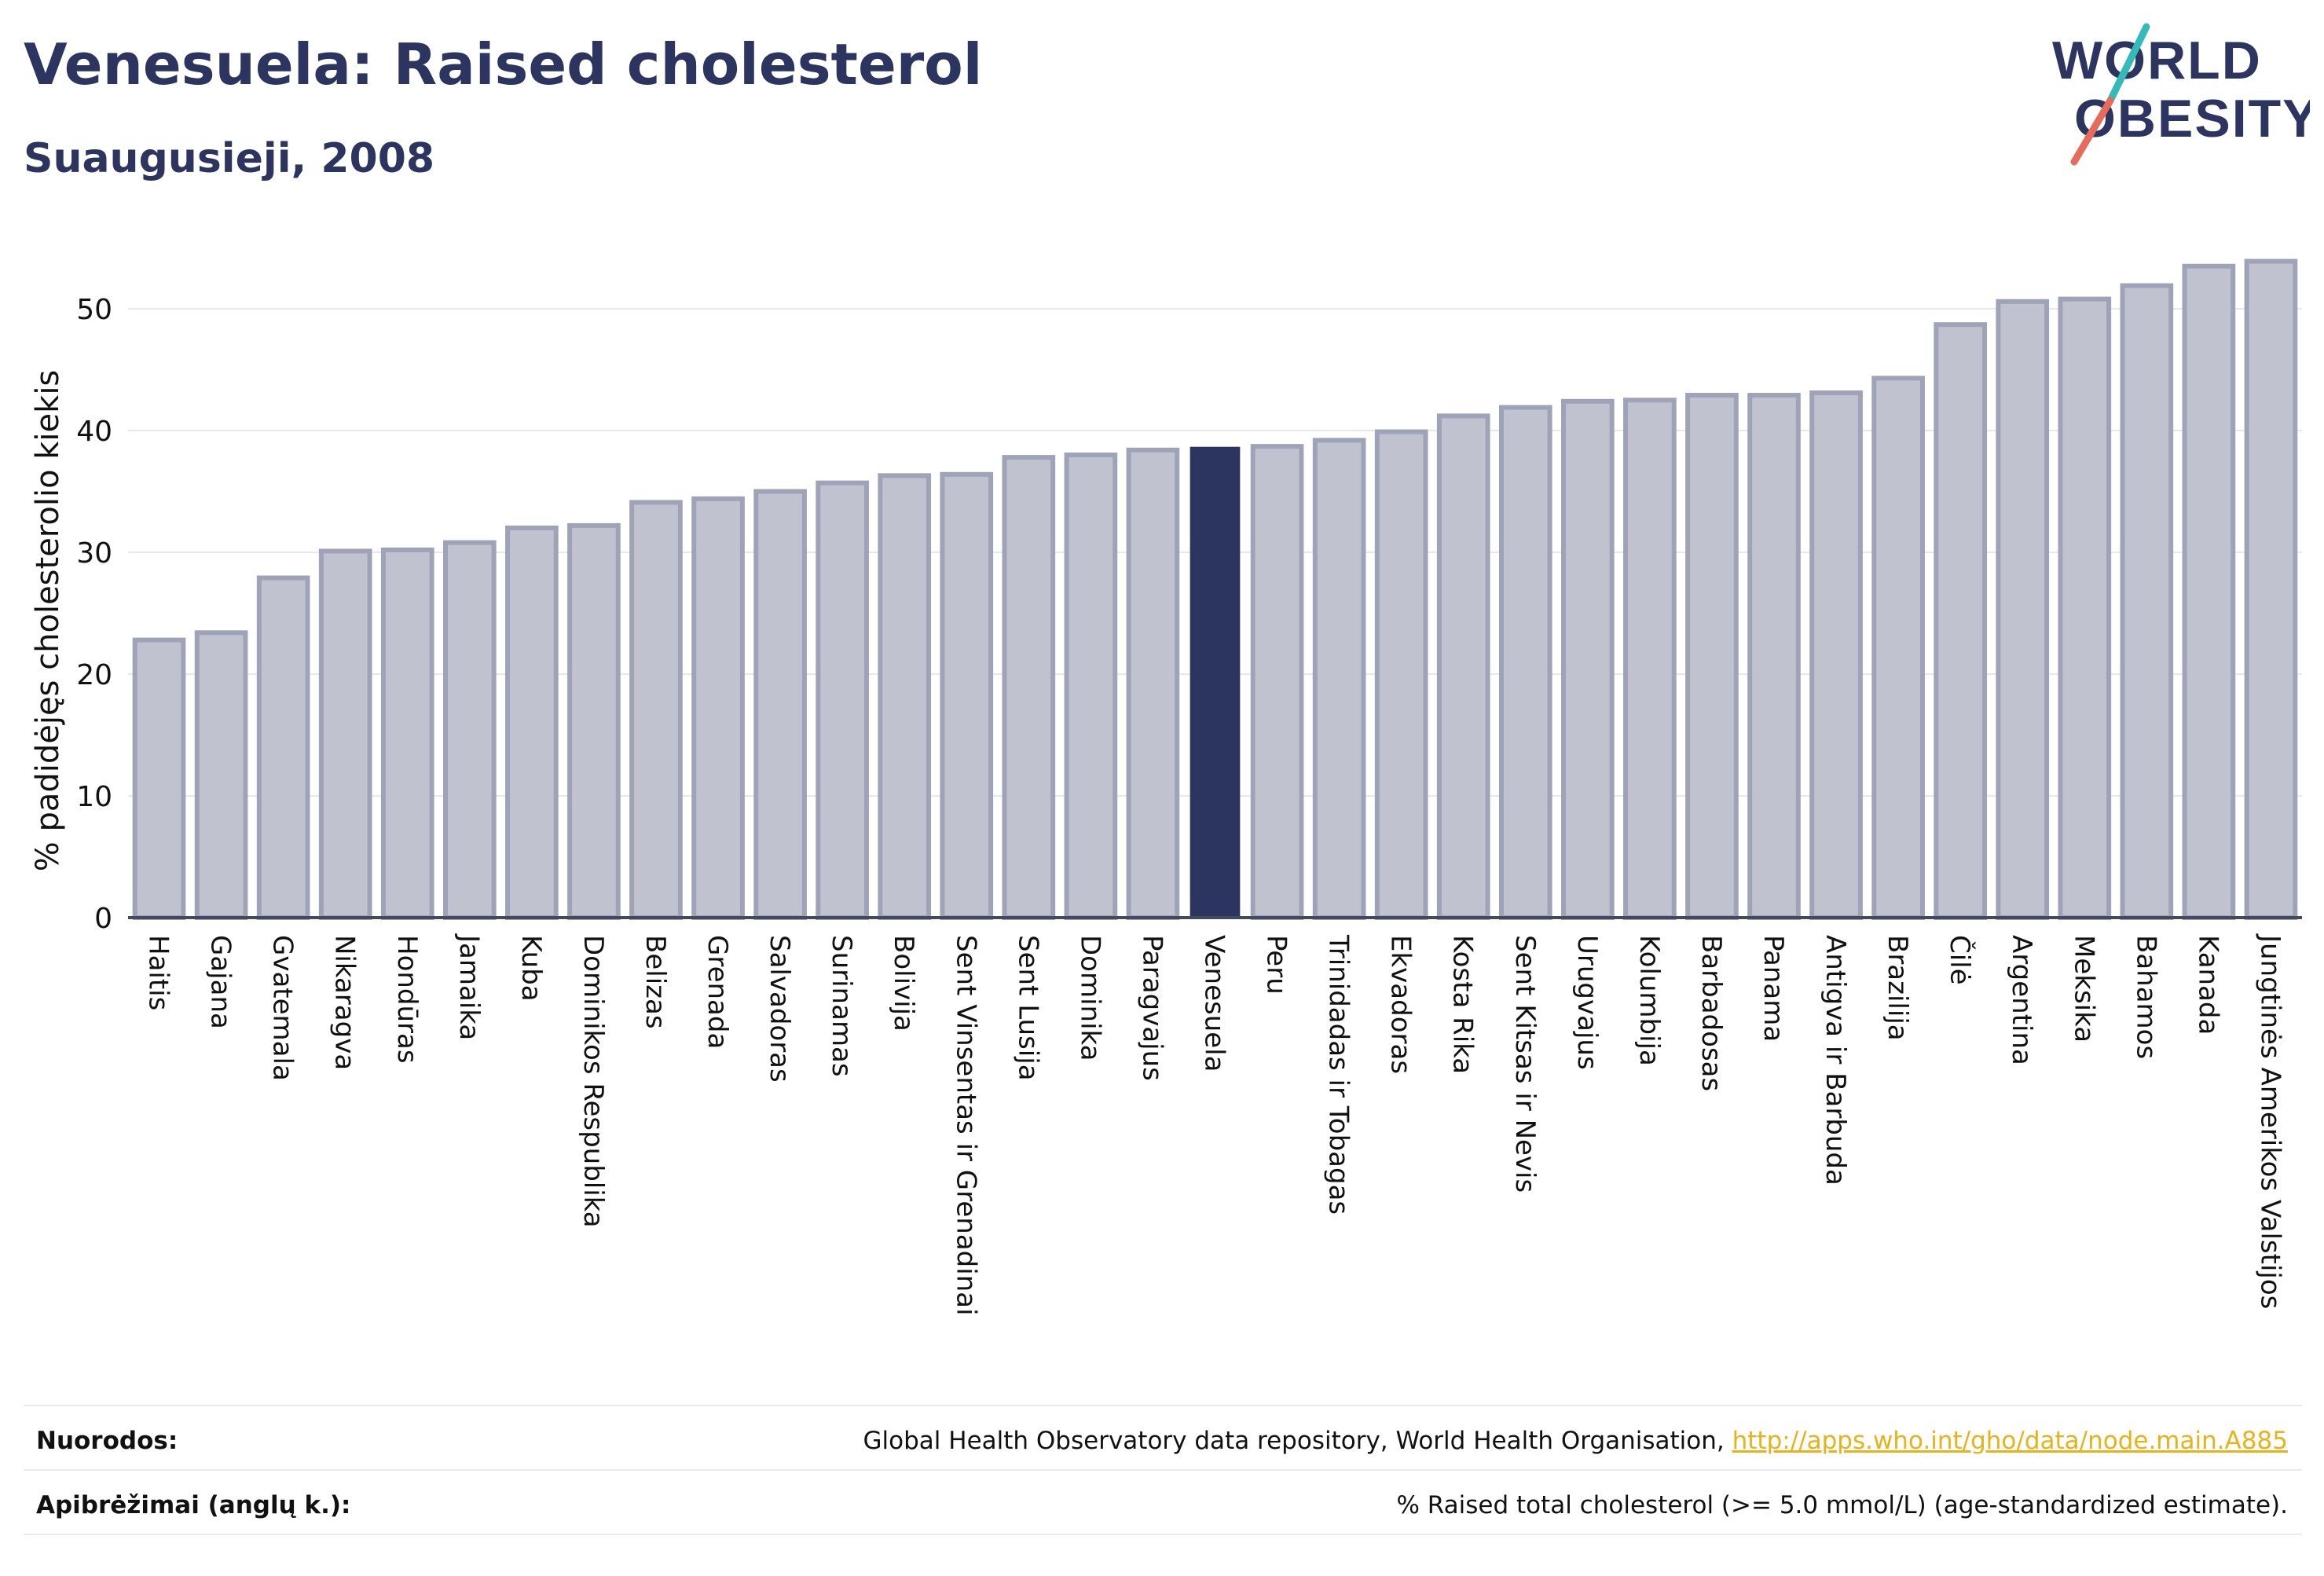  Describe the element at coordinates (220, 982) in the screenshot. I see `x-tick-label: Gajana` at that location.